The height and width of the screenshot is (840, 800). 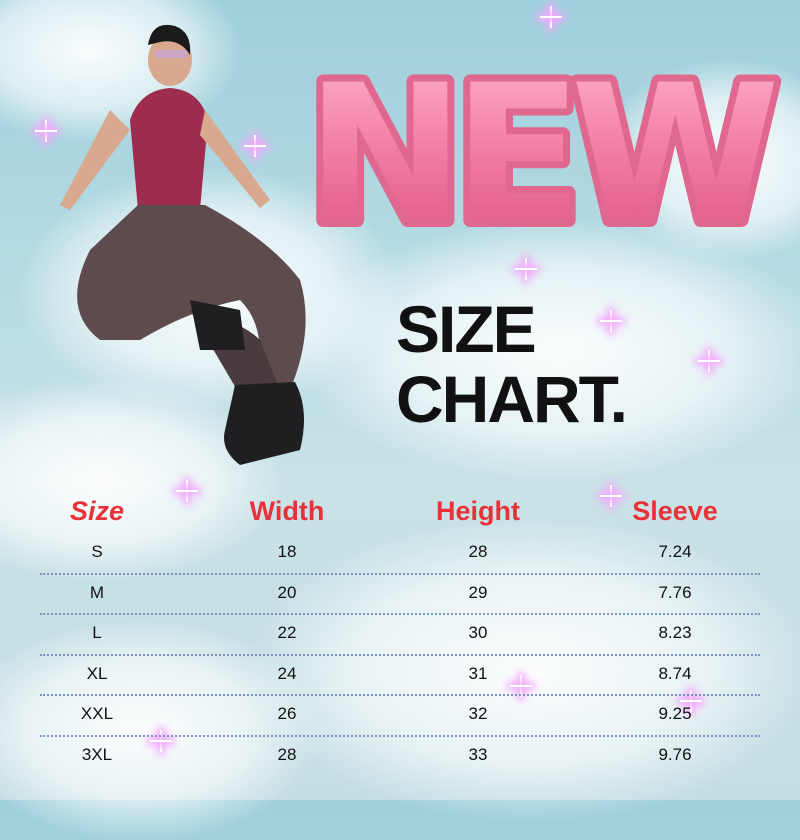 I want to click on header-width: Width, so click(x=287, y=511).